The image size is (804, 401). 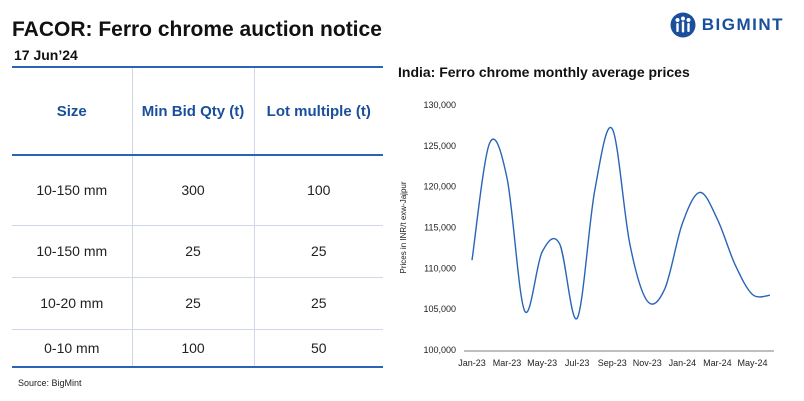 I want to click on cell-lot-multiple: 100, so click(x=319, y=190).